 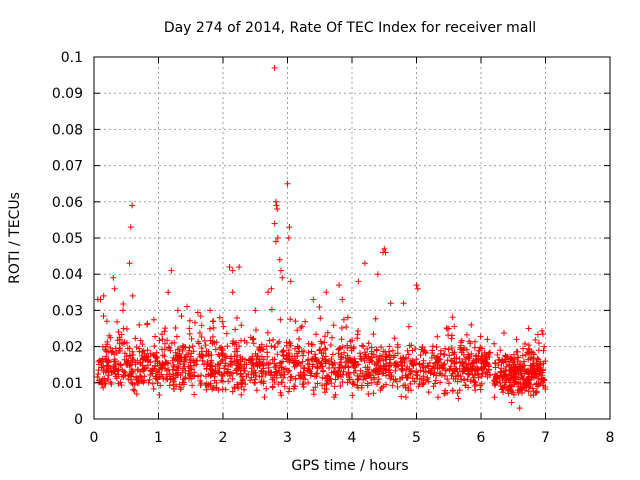 I want to click on y-tick-label: 0, so click(x=78, y=420).